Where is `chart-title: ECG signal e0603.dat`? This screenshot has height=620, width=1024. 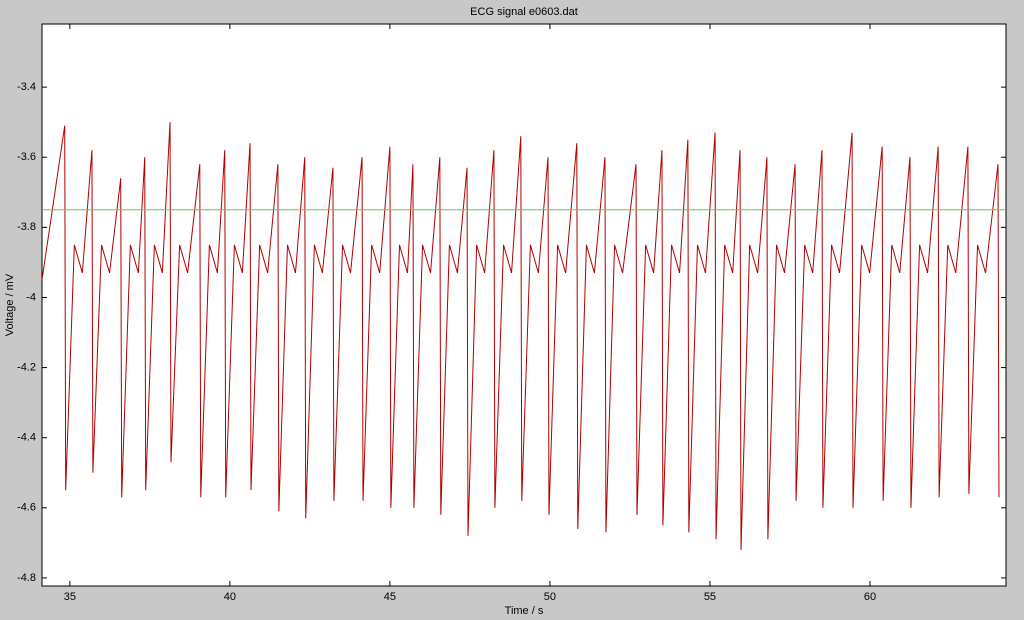
chart-title: ECG signal e0603.dat is located at coordinates (524, 12).